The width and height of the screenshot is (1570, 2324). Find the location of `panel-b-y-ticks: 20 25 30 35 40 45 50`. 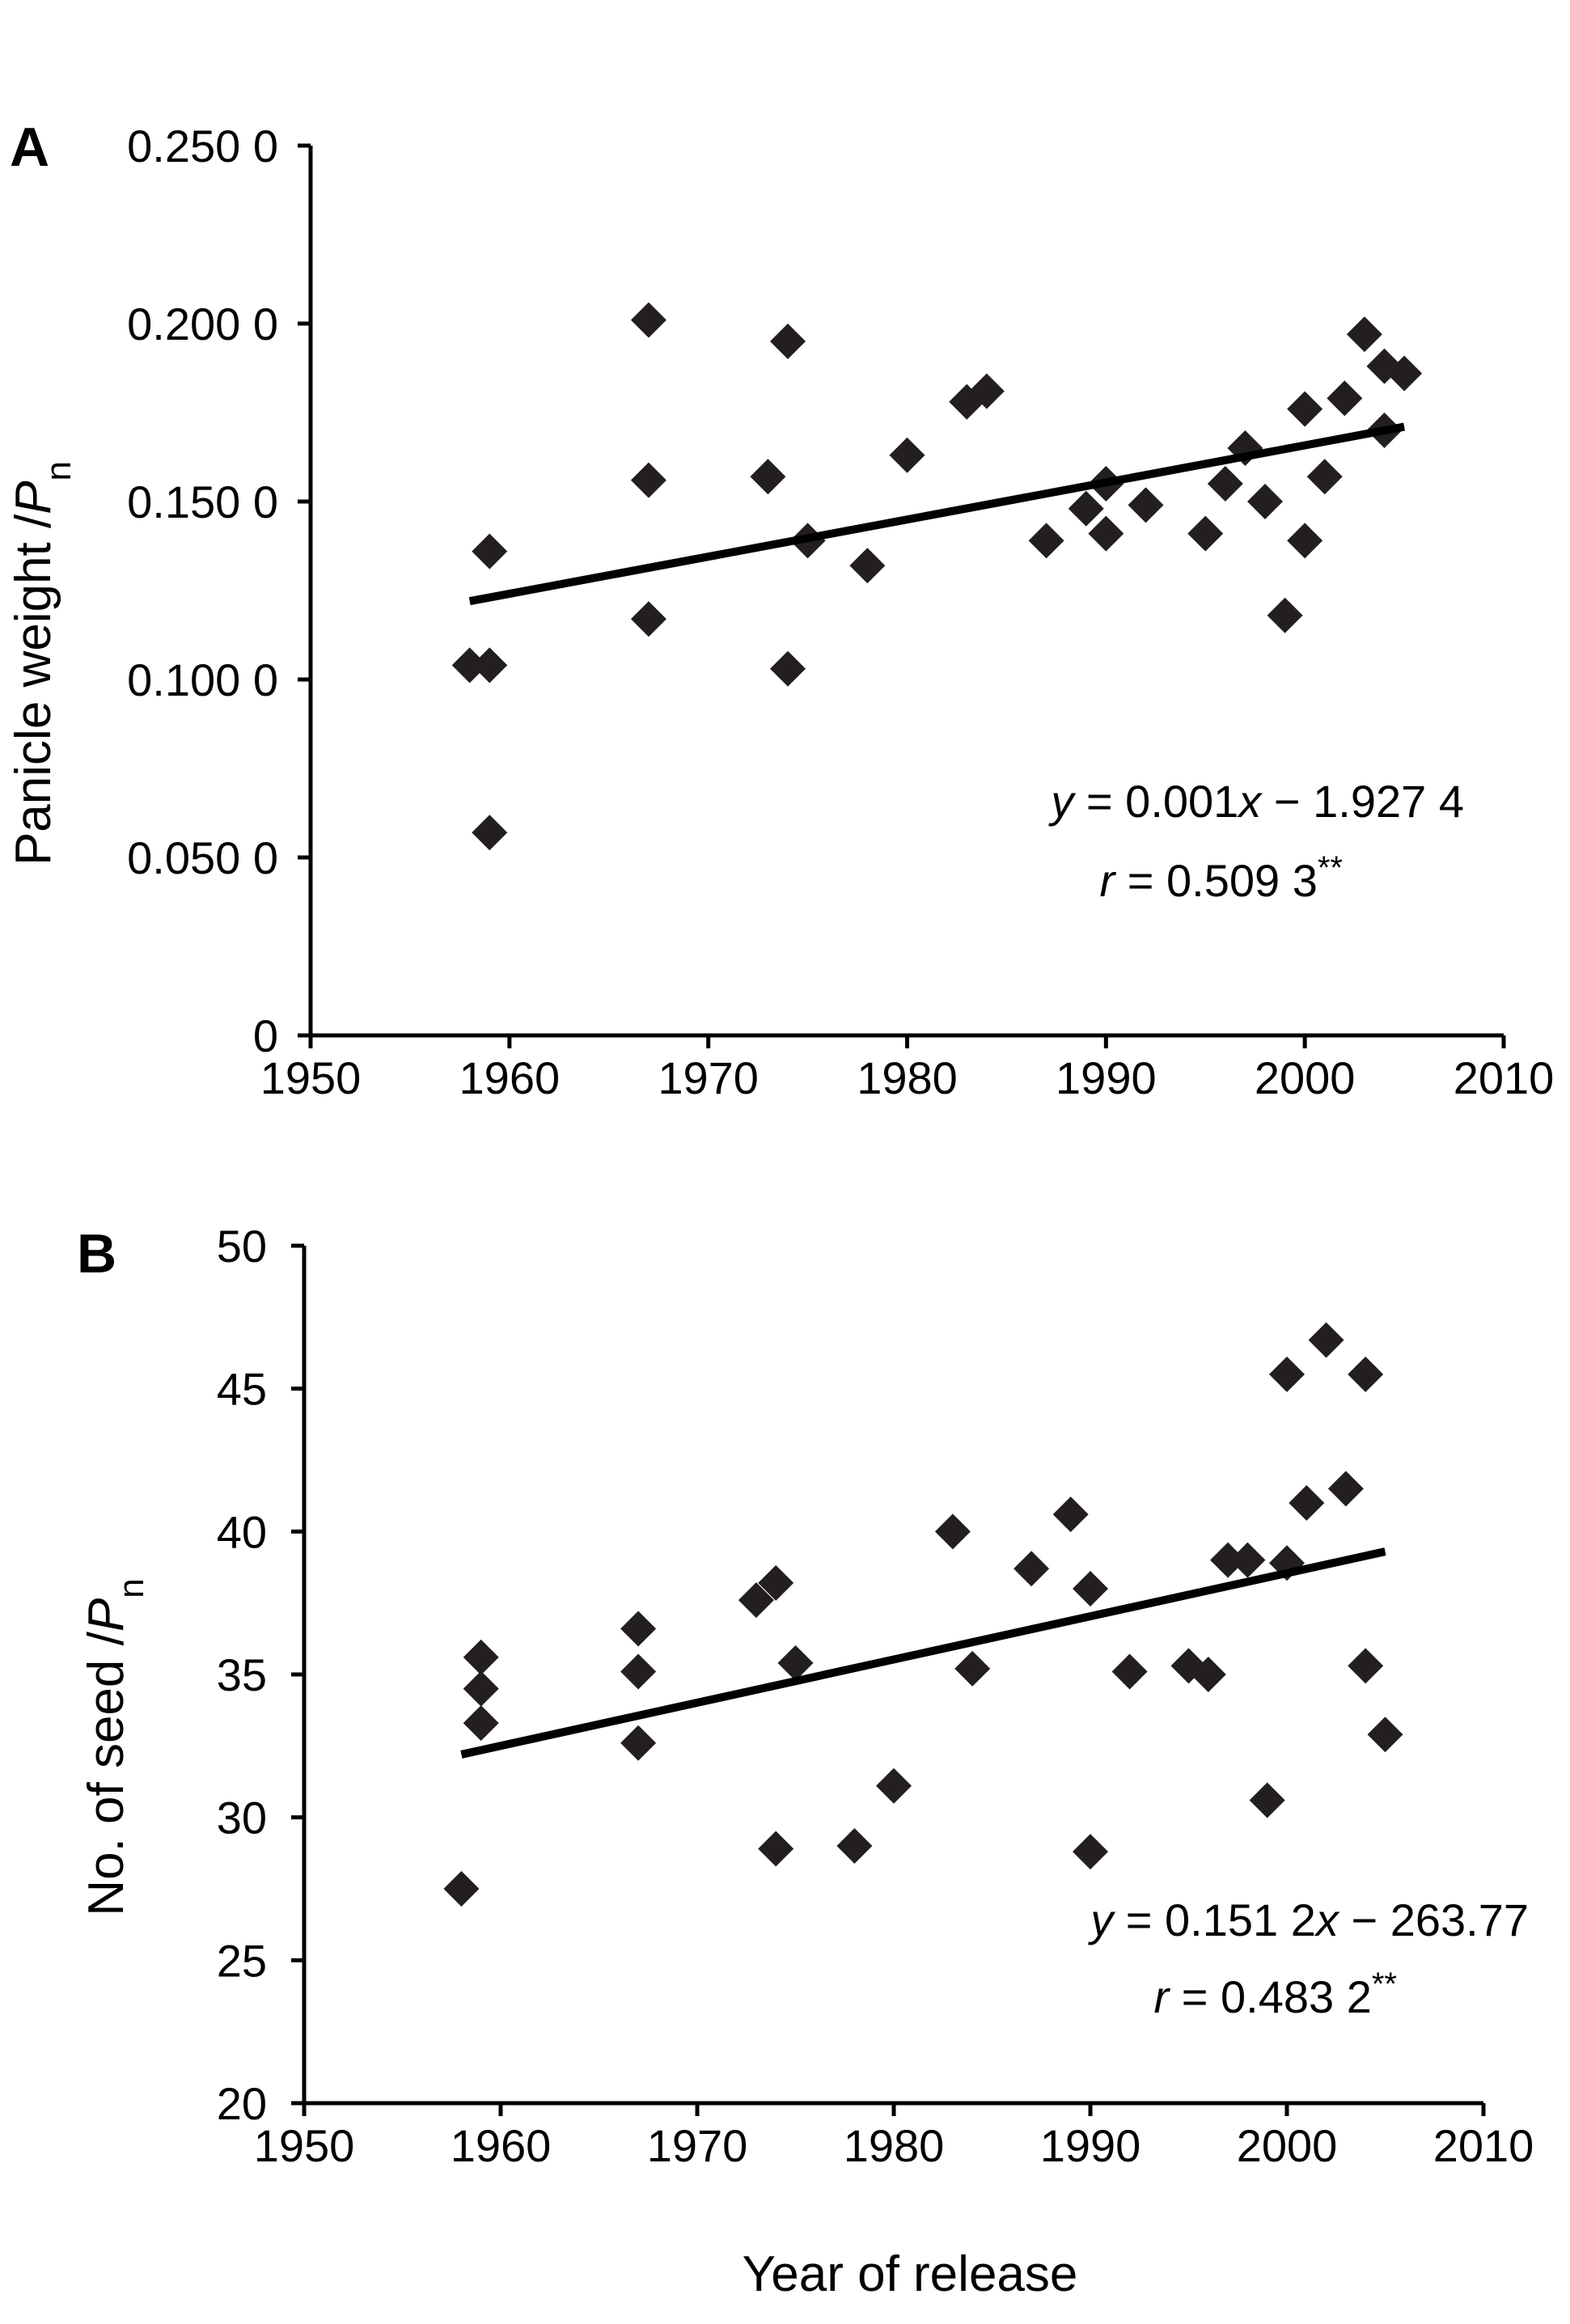

panel-b-y-ticks: 20 25 30 35 40 45 50 is located at coordinates (260, 1675).